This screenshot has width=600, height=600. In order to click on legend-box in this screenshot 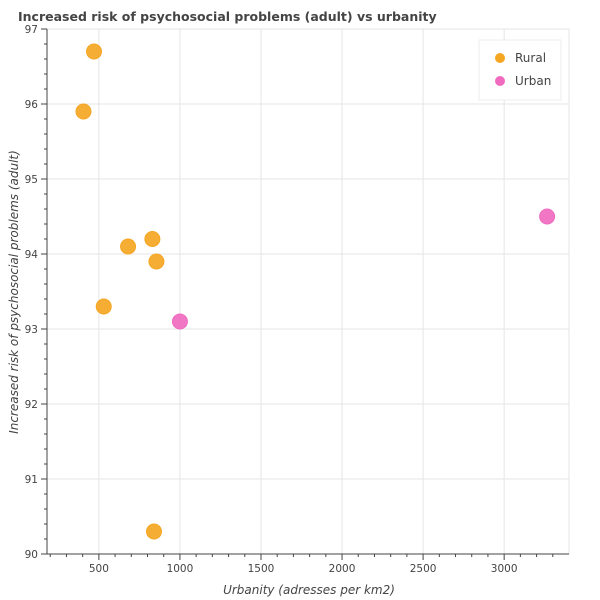, I will do `click(520, 70)`.